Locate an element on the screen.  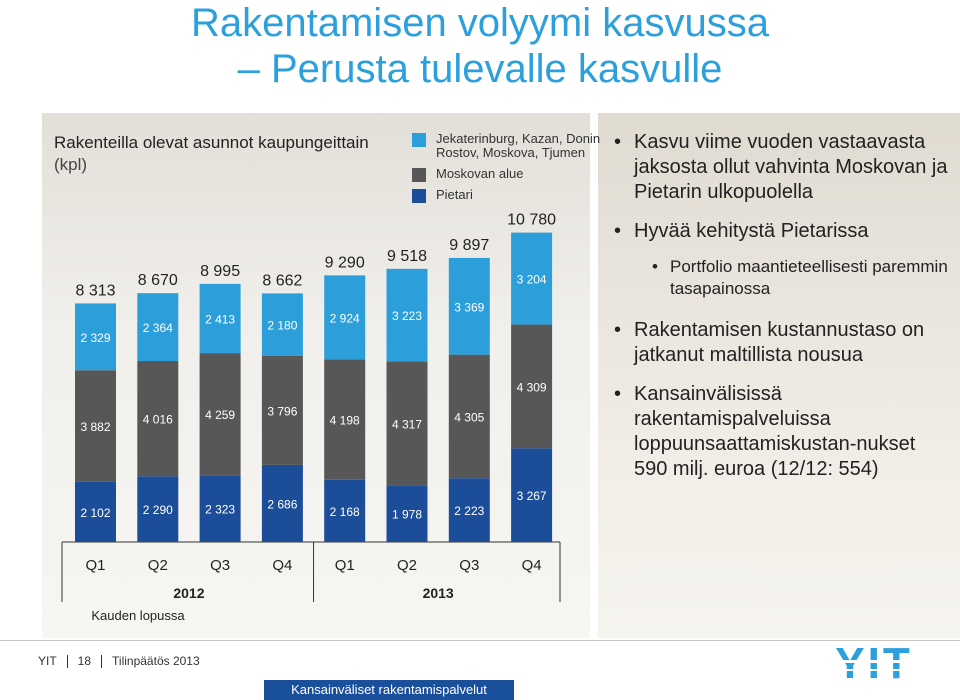
legend-item-moscow-region: Moskovan alue is located at coordinates (507, 174).